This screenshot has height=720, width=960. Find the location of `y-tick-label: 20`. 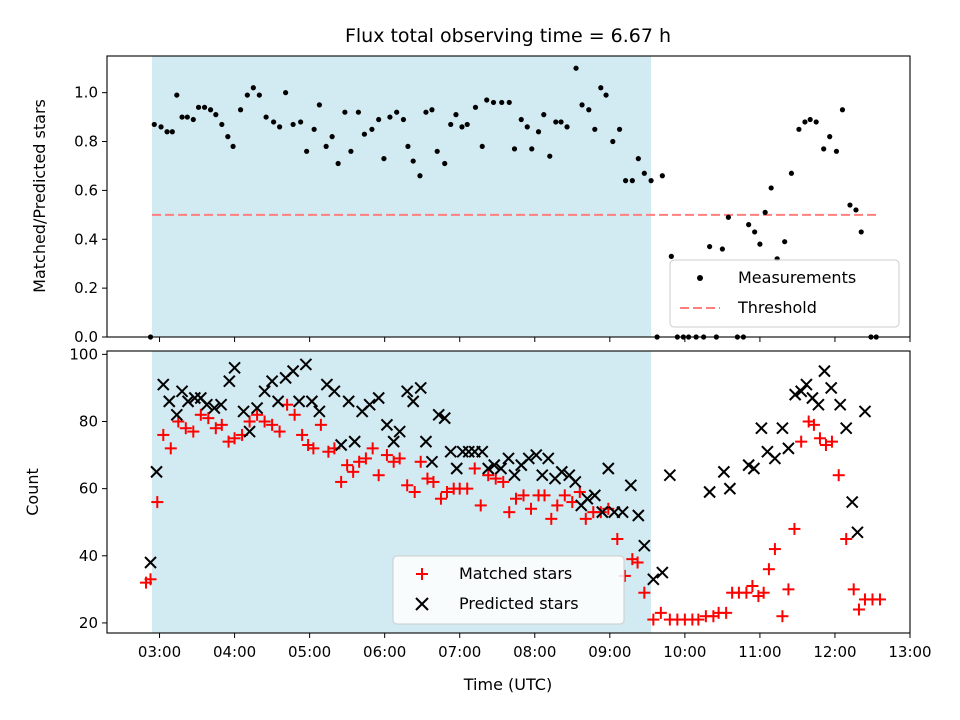

y-tick-label: 20 is located at coordinates (88, 623).